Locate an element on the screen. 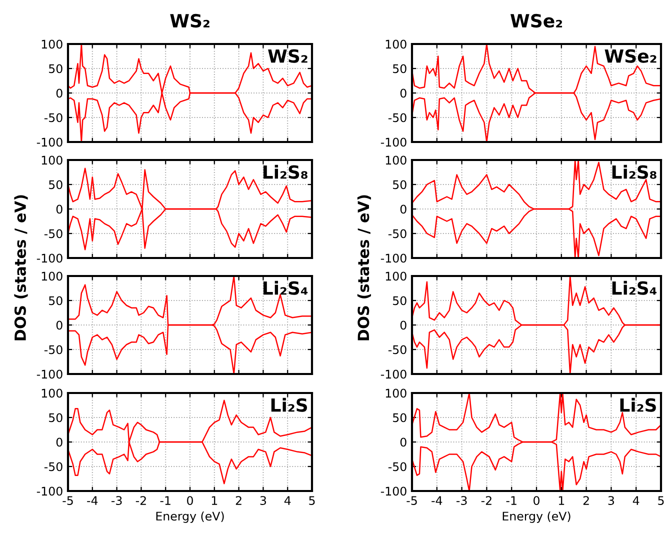 Image resolution: width=665 pixels, height=538 pixels. chart-title: WSe₂ is located at coordinates (536, 21).